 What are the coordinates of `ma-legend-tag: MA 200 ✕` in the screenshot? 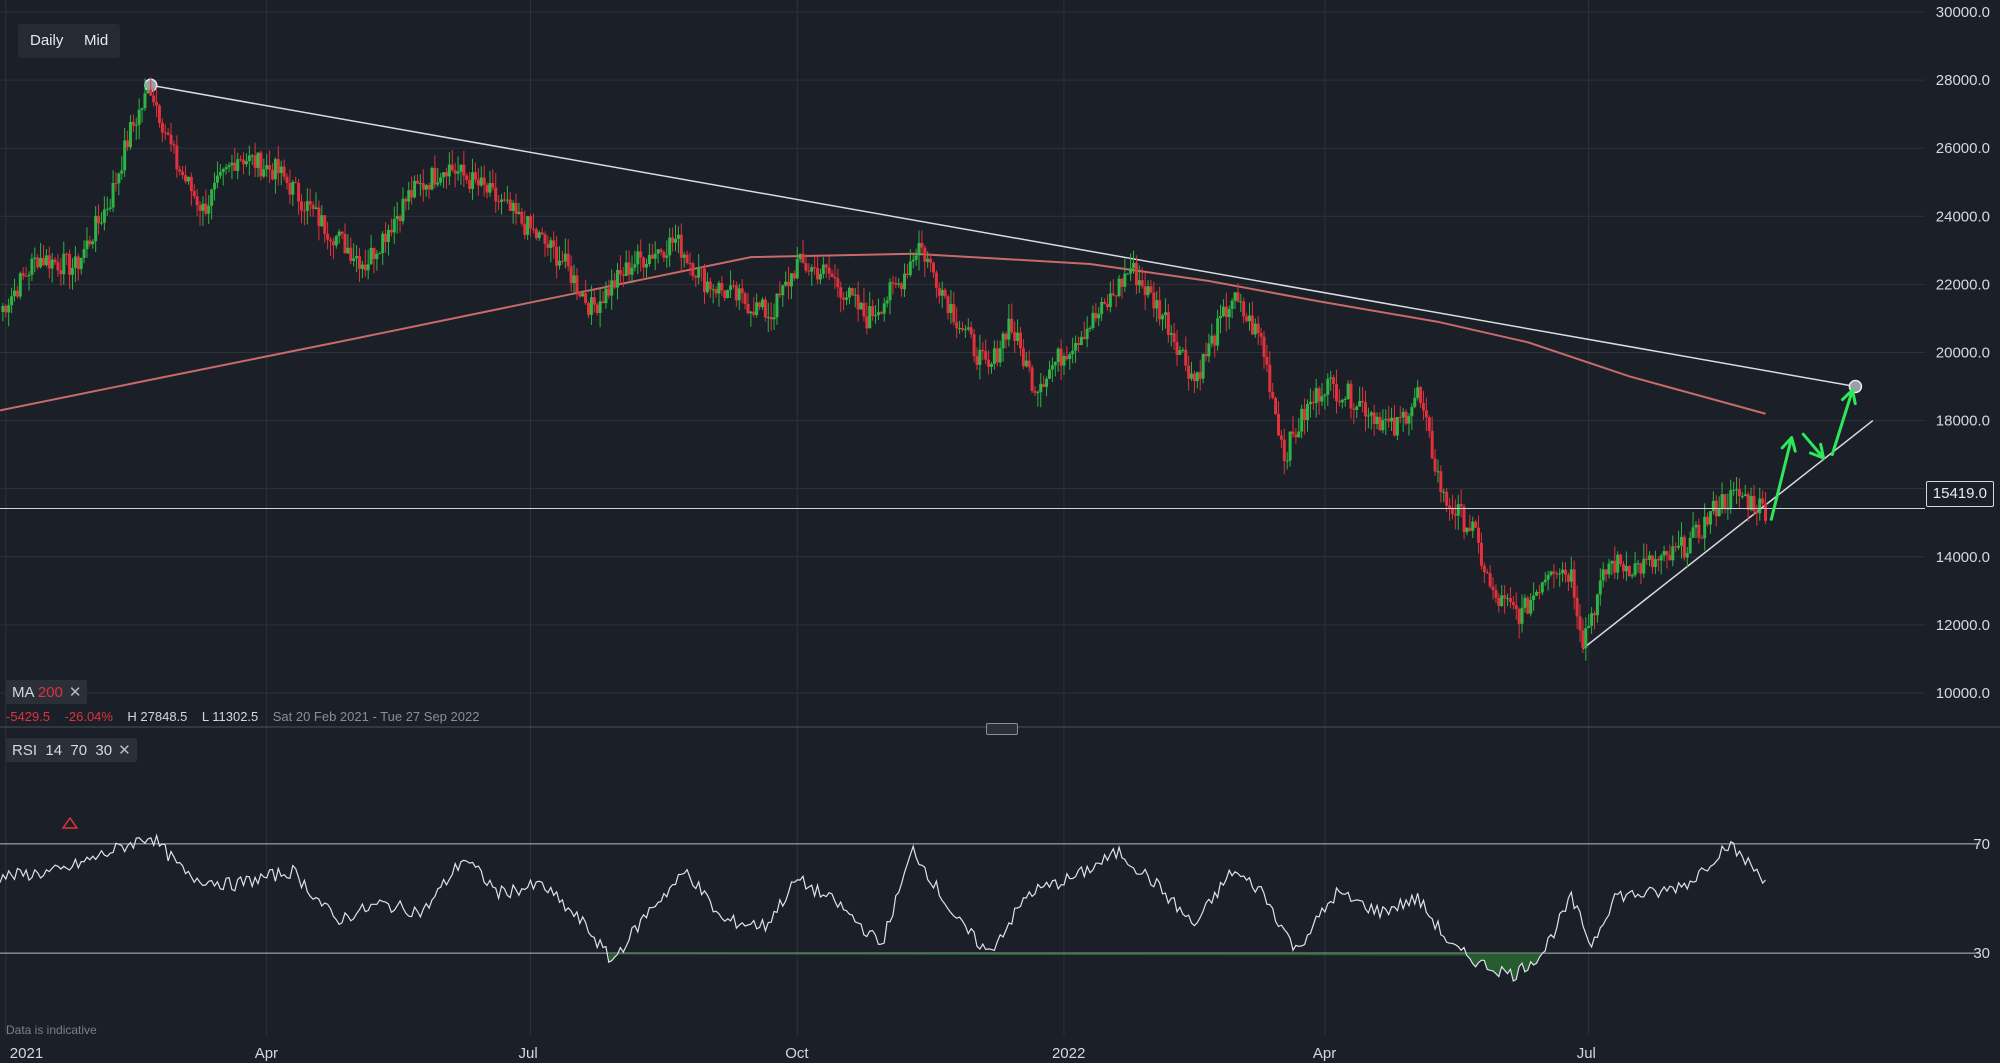 It's located at (47, 692).